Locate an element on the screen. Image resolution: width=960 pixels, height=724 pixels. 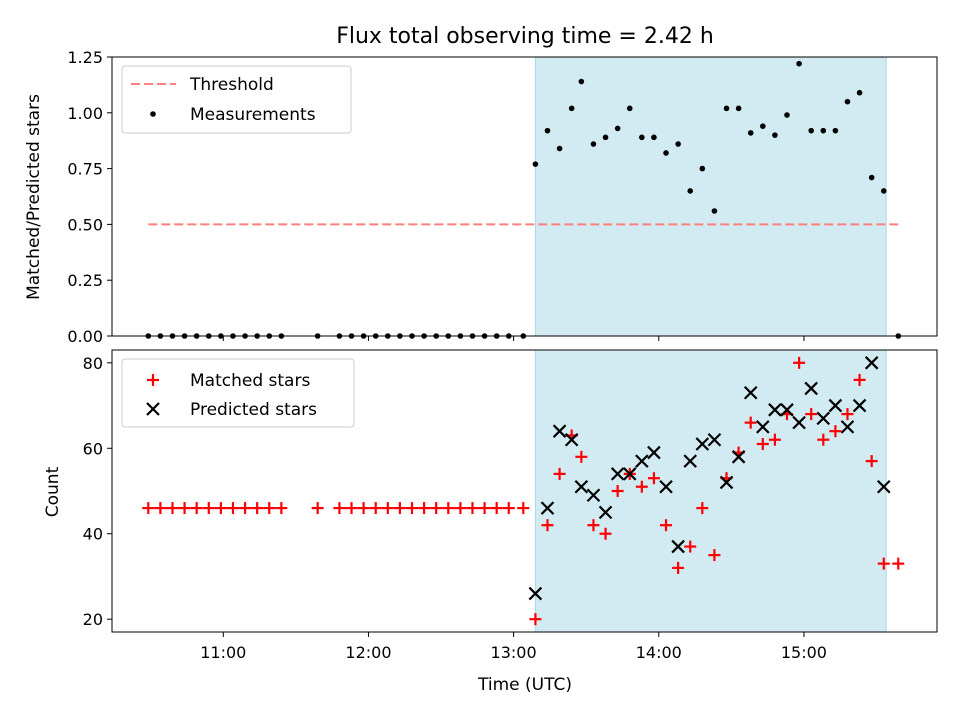
top-panel-y-axis-label: Matched/Predicted stars is located at coordinates (34, 197).